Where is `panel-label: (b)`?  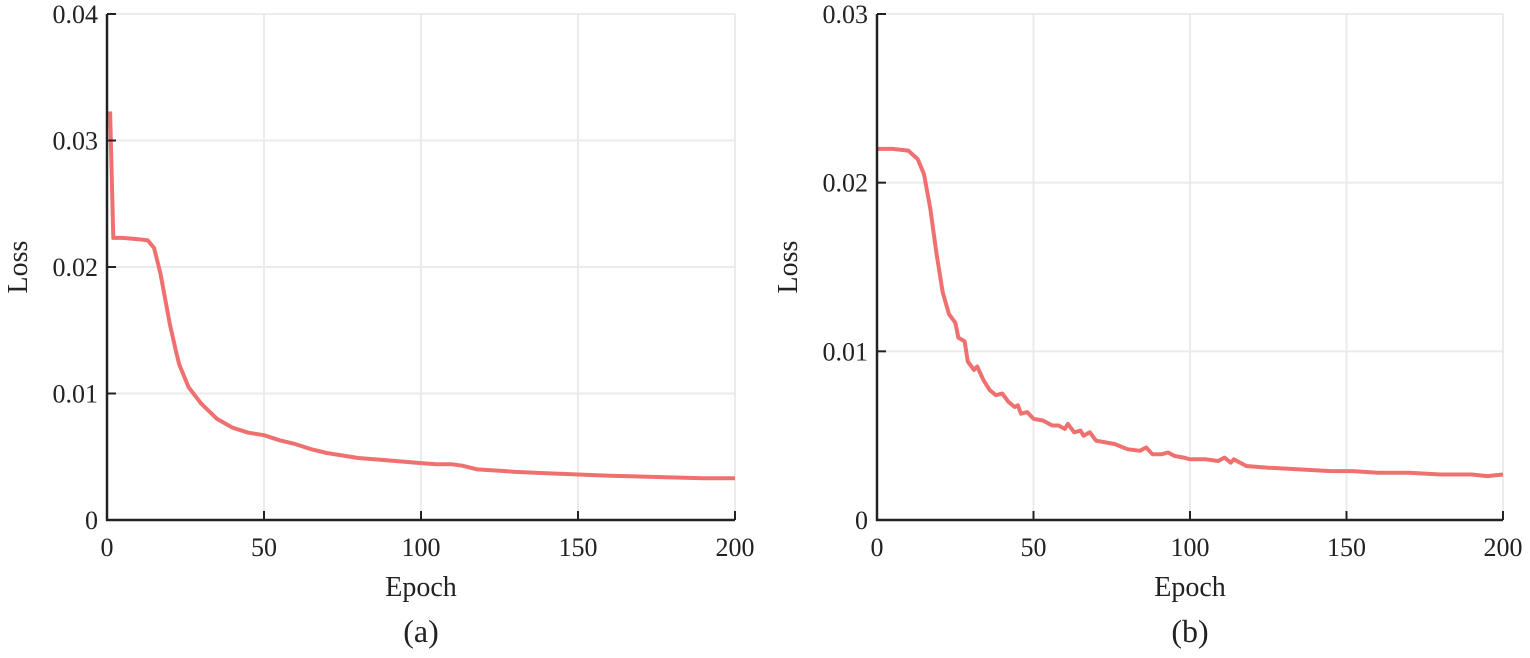 panel-label: (b) is located at coordinates (1189, 631).